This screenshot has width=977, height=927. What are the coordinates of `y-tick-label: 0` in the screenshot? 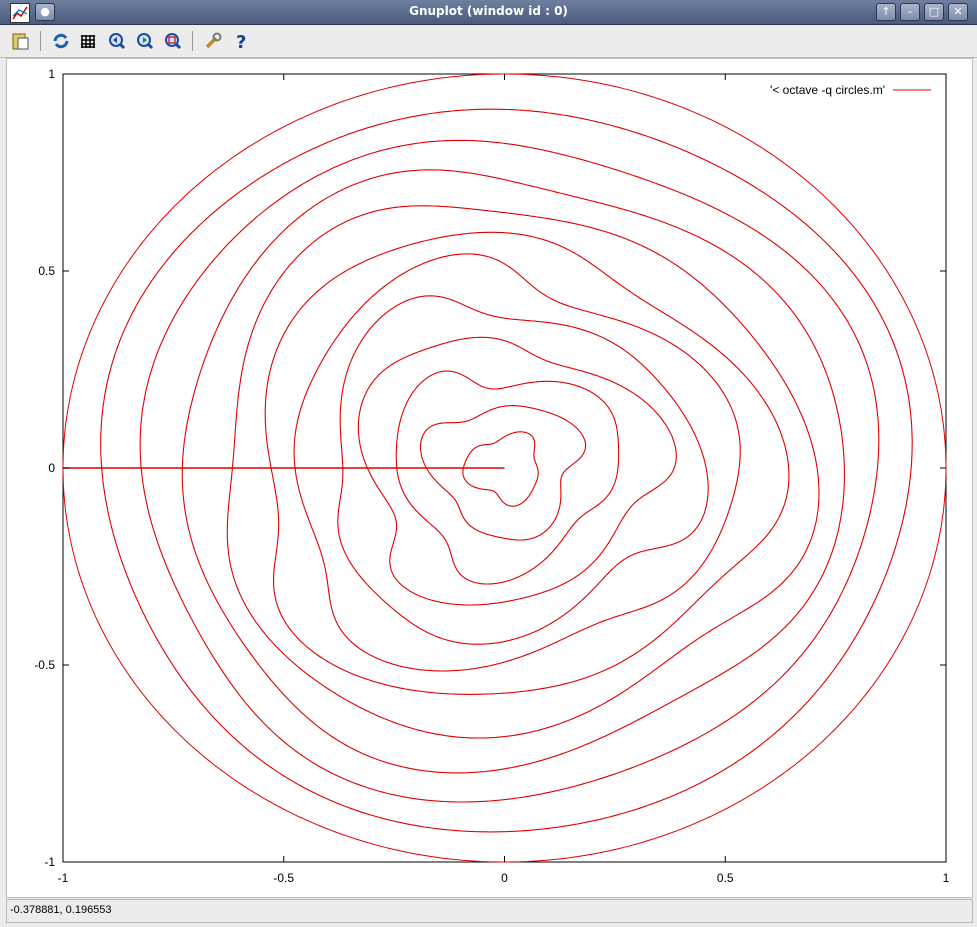 It's located at (51, 468).